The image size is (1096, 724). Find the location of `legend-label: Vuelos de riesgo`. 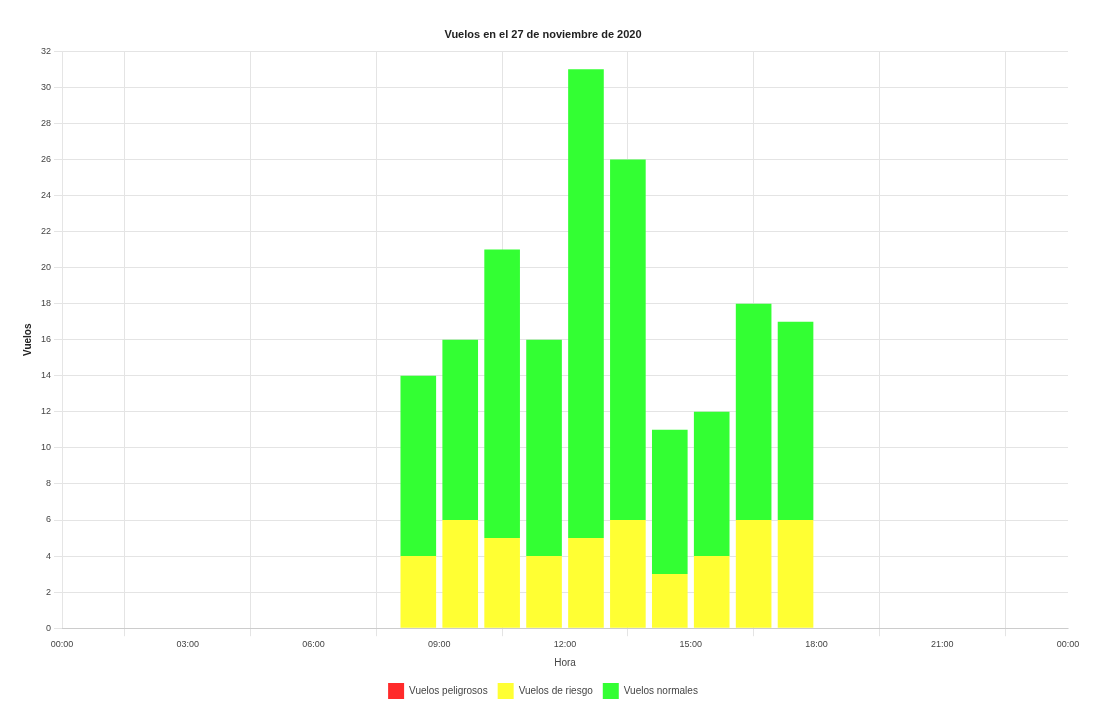

legend-label: Vuelos de riesgo is located at coordinates (556, 690).